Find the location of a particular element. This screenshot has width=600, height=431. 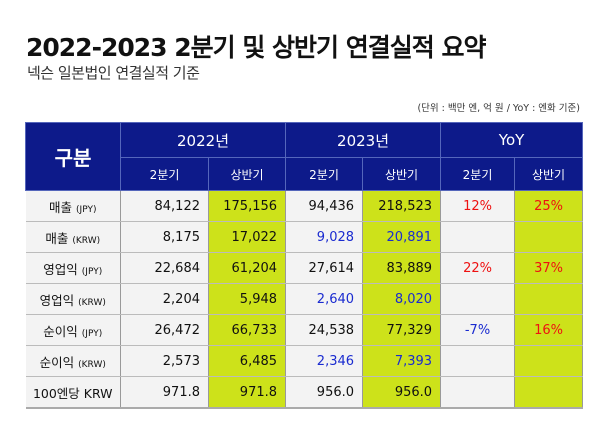

table-cell: 94,436 is located at coordinates (324, 206).